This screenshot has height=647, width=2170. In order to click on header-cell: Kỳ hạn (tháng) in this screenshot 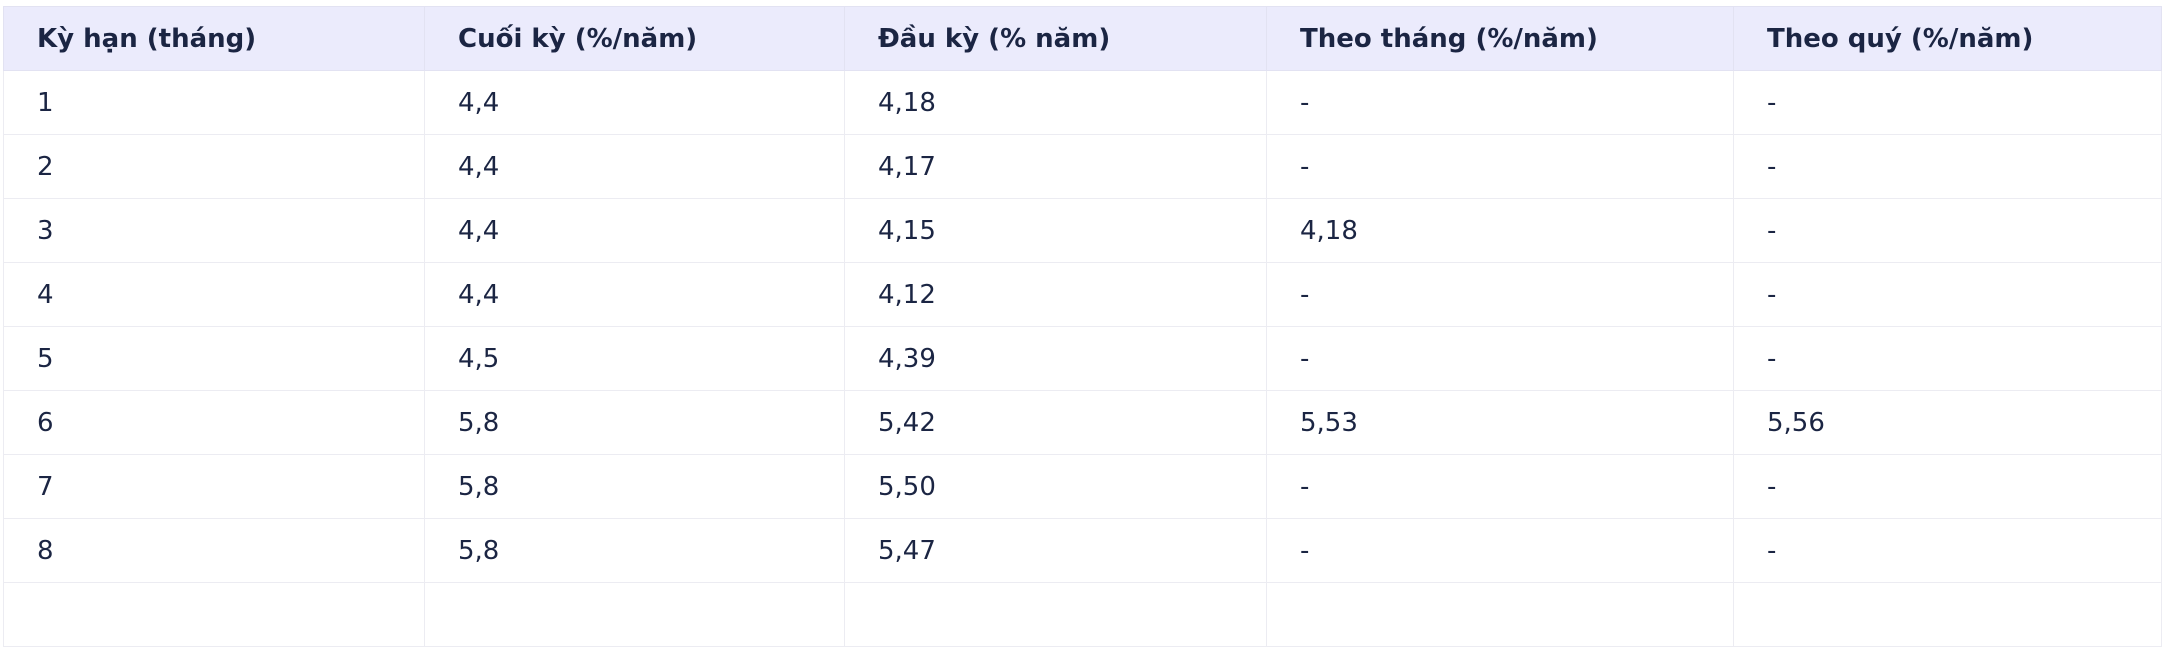, I will do `click(214, 38)`.